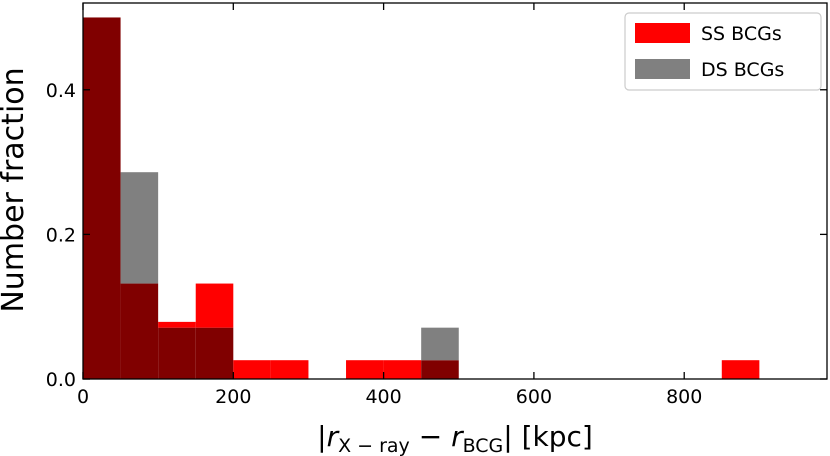 The height and width of the screenshot is (456, 830). I want to click on y-tick-label-0: 0.0, so click(61, 380).